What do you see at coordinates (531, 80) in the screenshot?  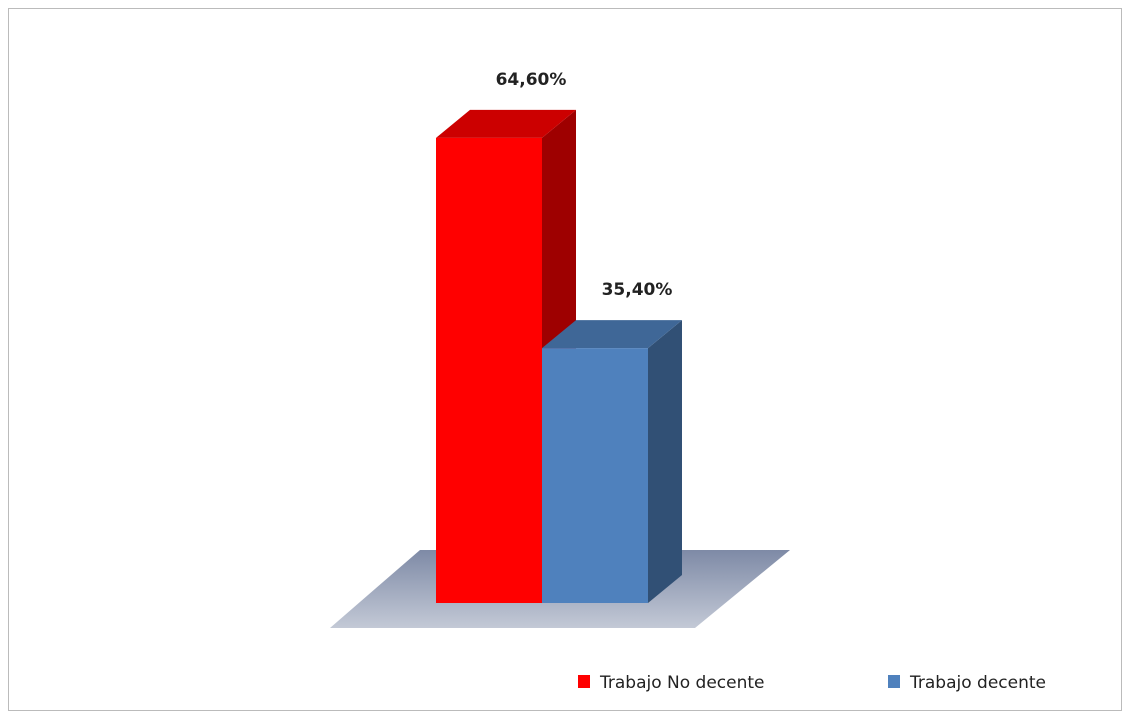 I see `data-label: 64,60%` at bounding box center [531, 80].